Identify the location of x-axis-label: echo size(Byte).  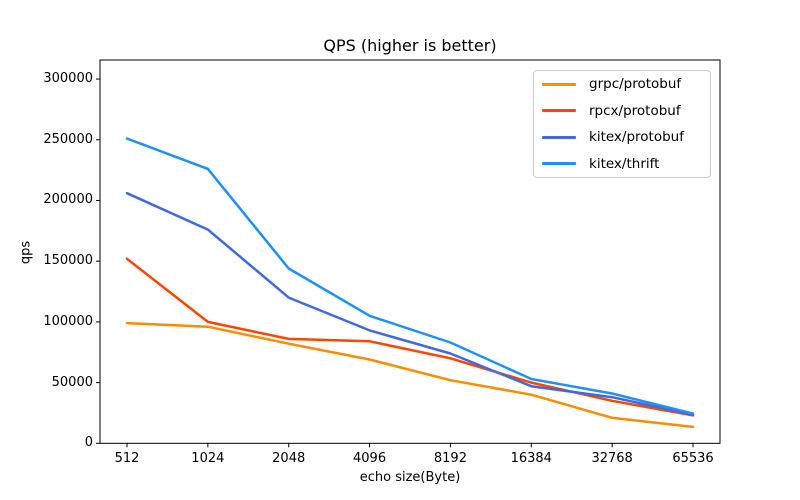
(410, 477).